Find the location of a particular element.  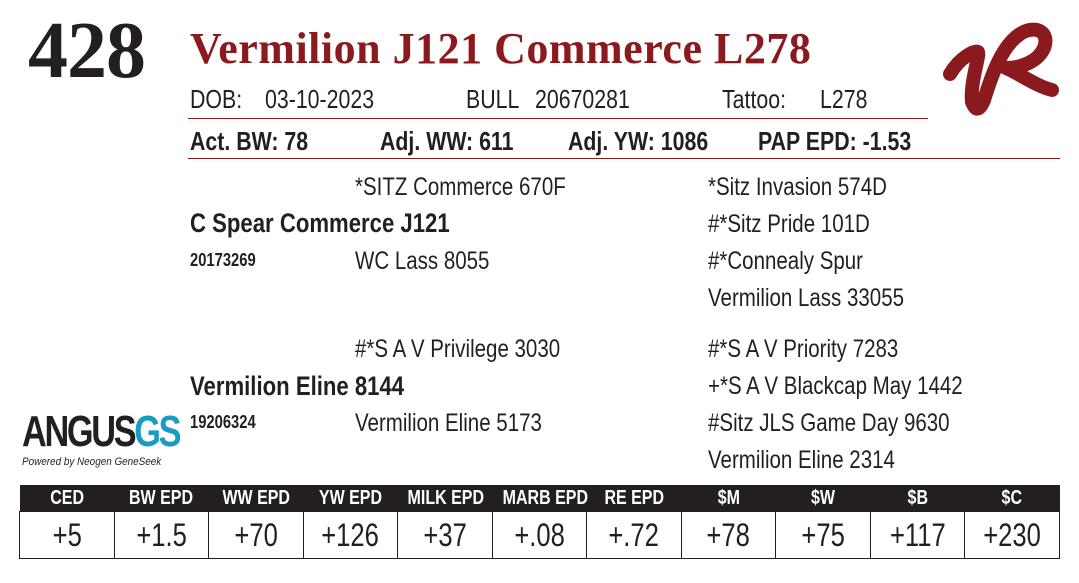

dob-value: 03-10-2023 is located at coordinates (320, 99).